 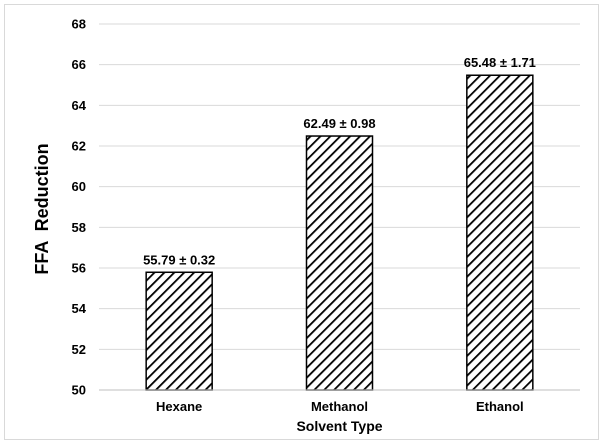 What do you see at coordinates (500, 232) in the screenshot?
I see `bar-ethanol` at bounding box center [500, 232].